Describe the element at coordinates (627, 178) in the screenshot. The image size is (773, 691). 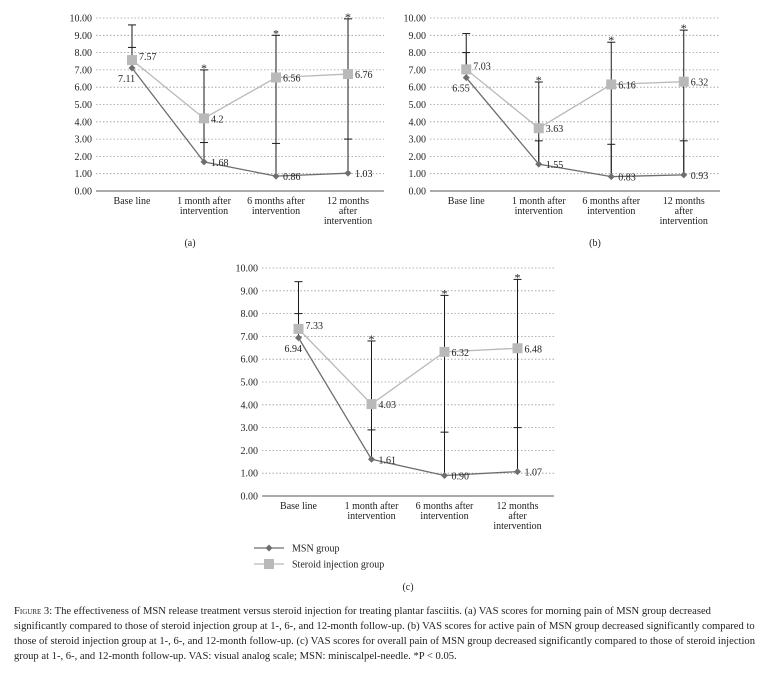
I see `msn-data-label: 0.83` at that location.